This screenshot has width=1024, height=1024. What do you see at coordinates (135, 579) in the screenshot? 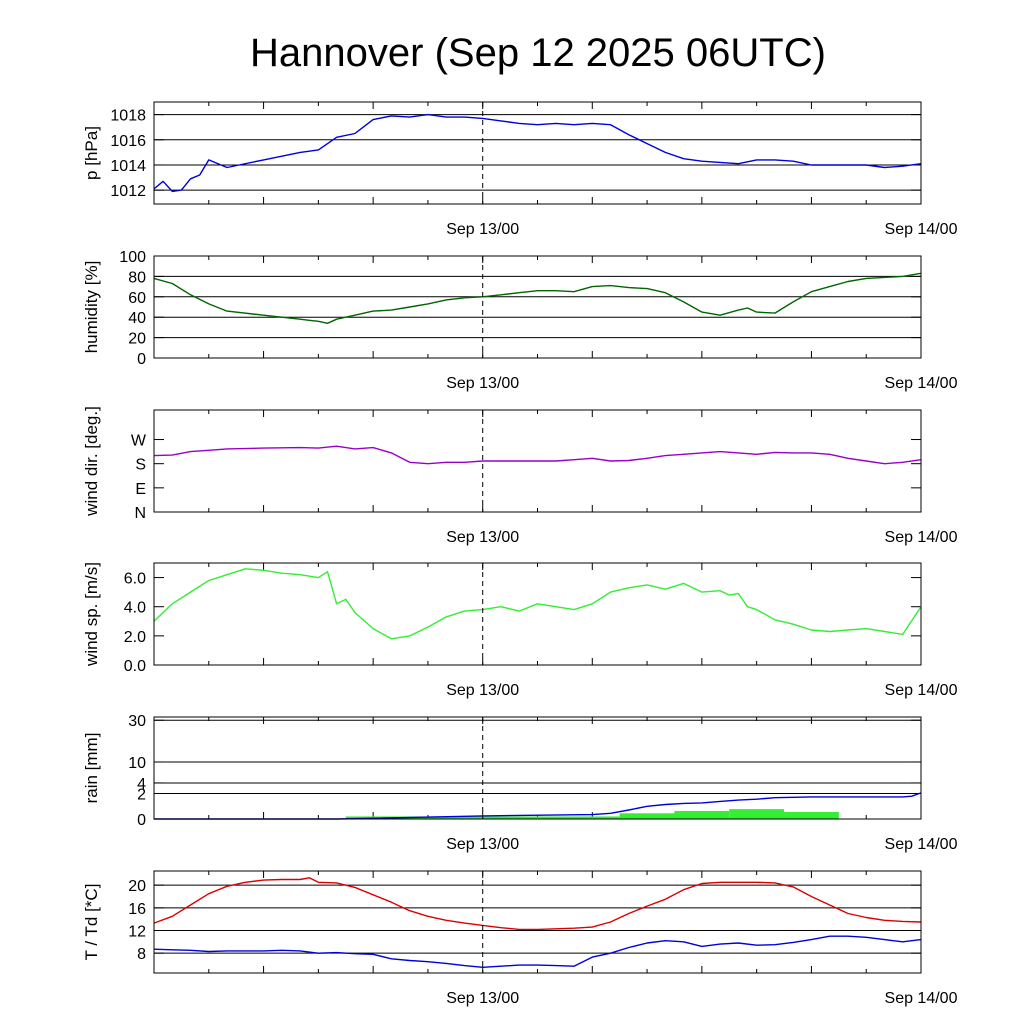
I see `y-tick-label: 6.0` at bounding box center [135, 579].